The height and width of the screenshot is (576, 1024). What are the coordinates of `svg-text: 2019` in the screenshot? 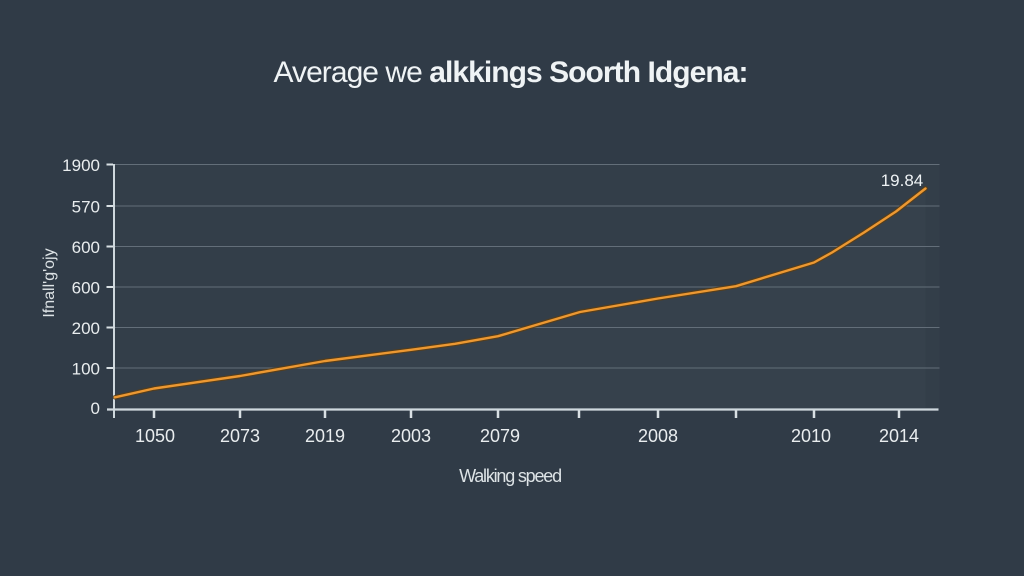 It's located at (325, 436).